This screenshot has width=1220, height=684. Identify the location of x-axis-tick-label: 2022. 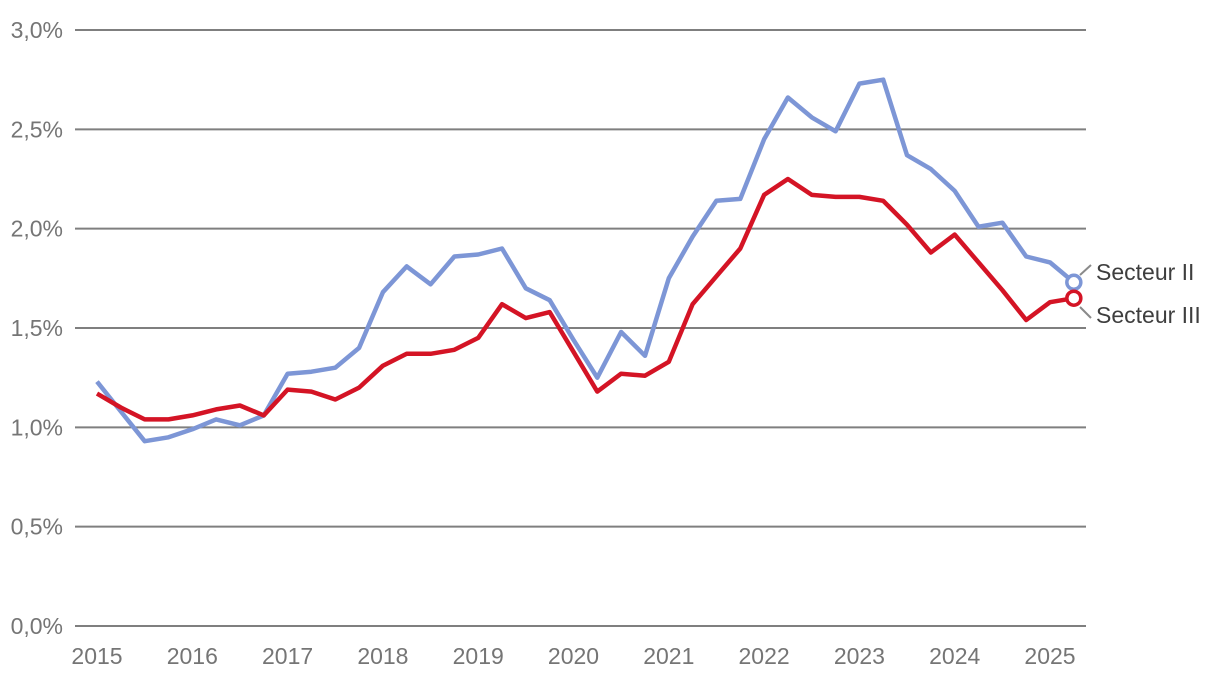
(764, 656).